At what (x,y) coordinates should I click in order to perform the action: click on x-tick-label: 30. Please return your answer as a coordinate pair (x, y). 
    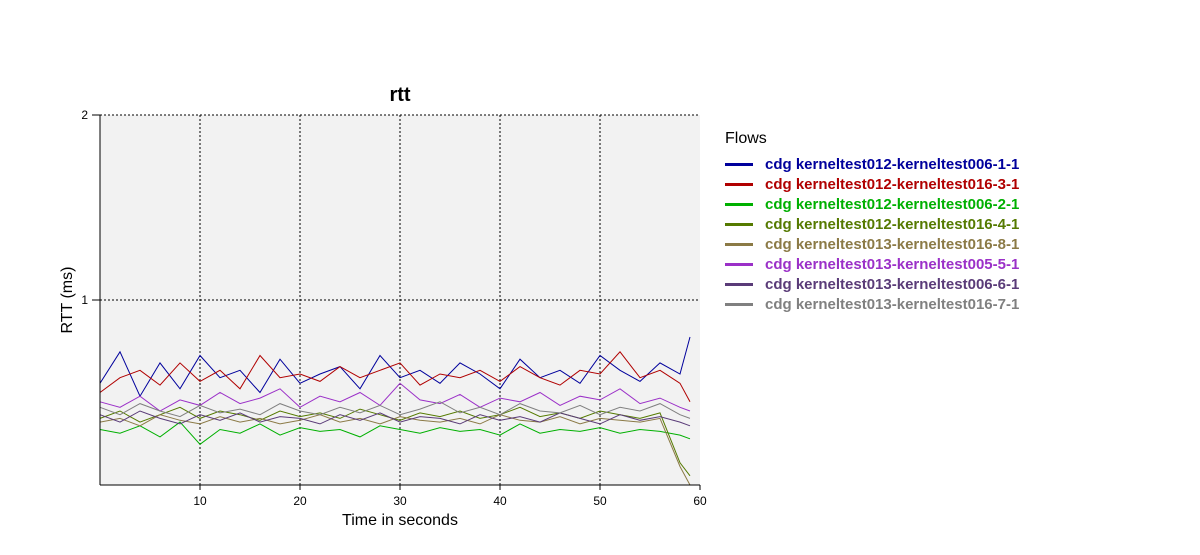
    Looking at the image, I should click on (400, 501).